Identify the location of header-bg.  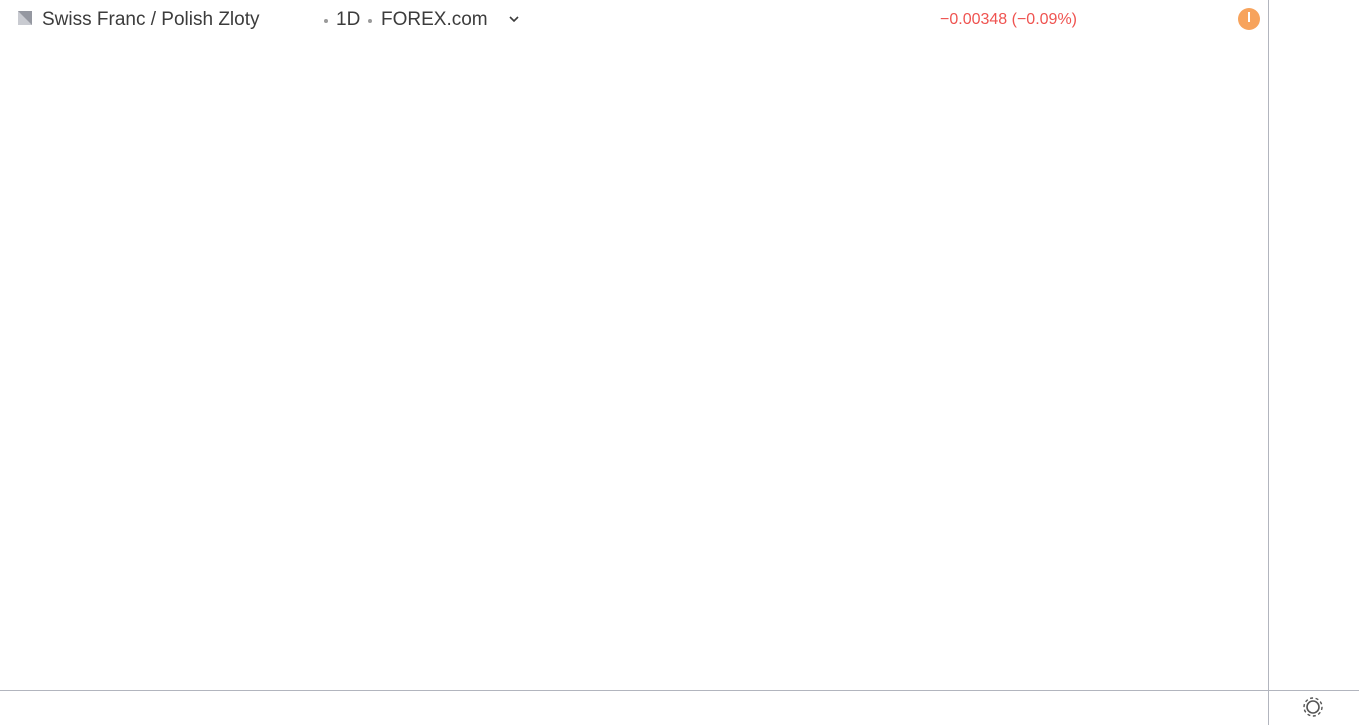
(270, 20).